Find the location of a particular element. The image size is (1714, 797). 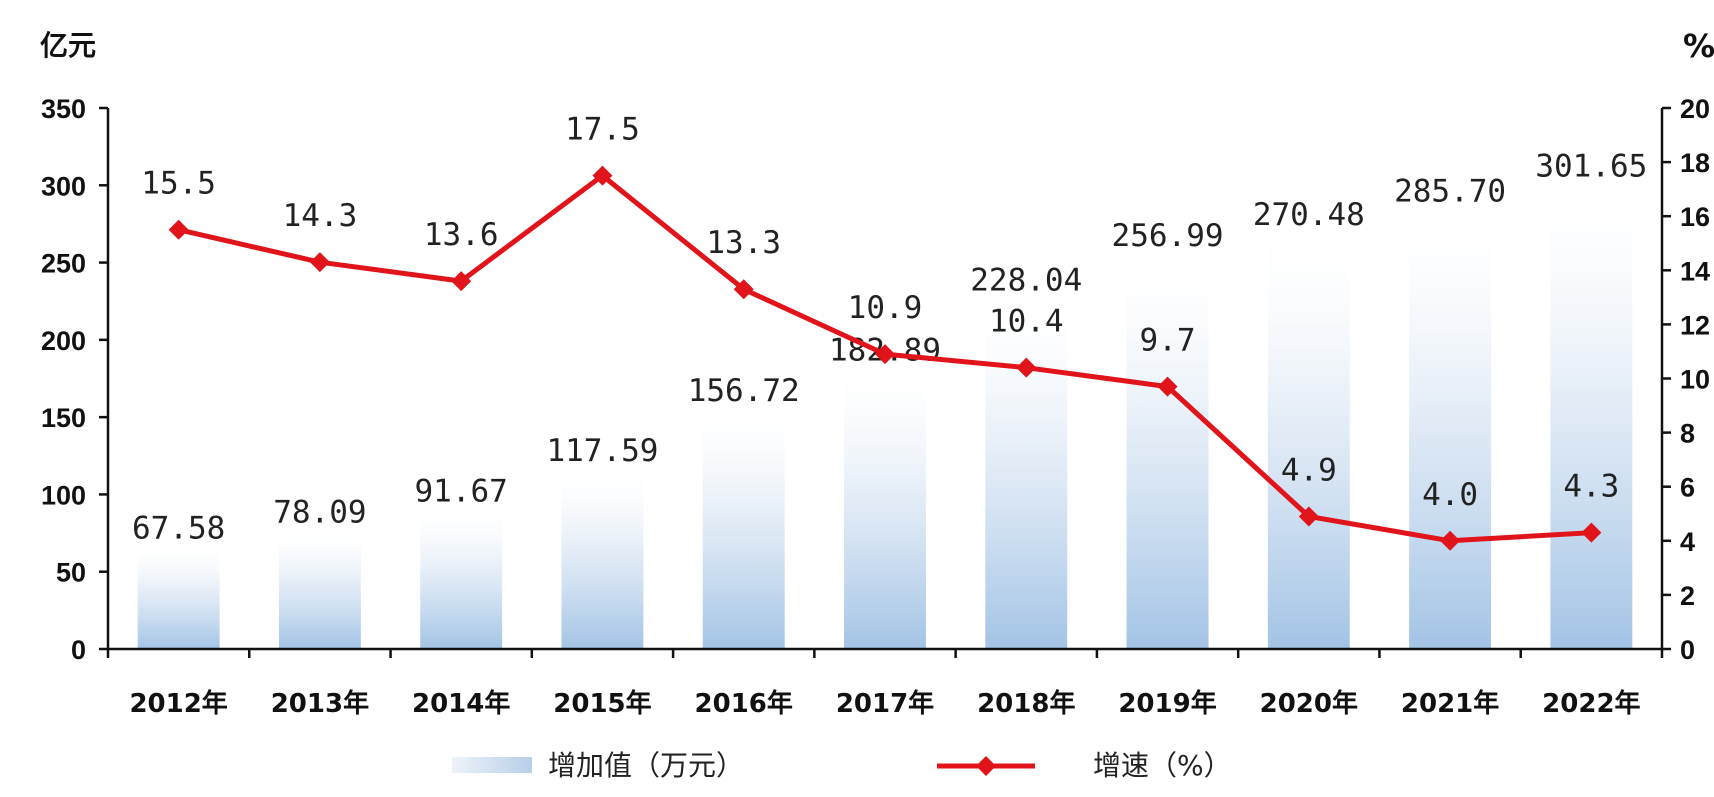

bar-value-label: 91.67 is located at coordinates (461, 491).